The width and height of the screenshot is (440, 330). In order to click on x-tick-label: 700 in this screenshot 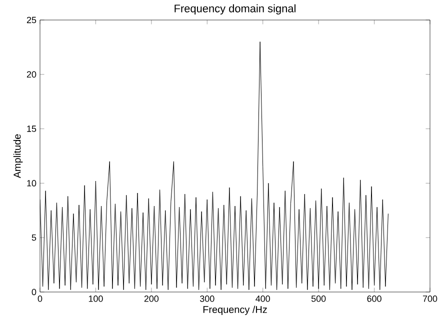, I will do `click(430, 299)`.